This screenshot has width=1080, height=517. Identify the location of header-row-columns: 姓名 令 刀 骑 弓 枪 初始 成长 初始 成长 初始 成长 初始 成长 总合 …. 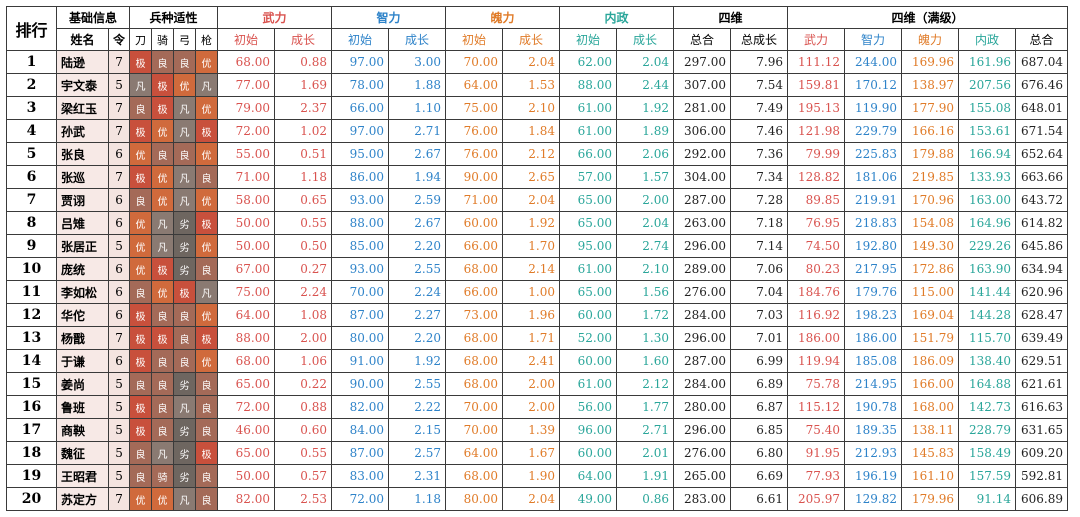
(538, 39).